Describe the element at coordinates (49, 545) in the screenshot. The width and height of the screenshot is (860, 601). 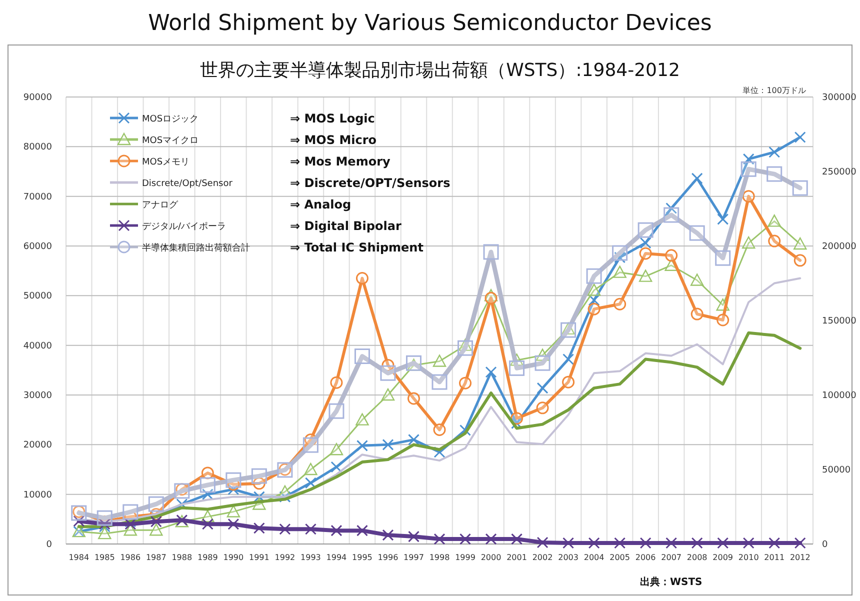
I see `y-tick-label: 0` at that location.